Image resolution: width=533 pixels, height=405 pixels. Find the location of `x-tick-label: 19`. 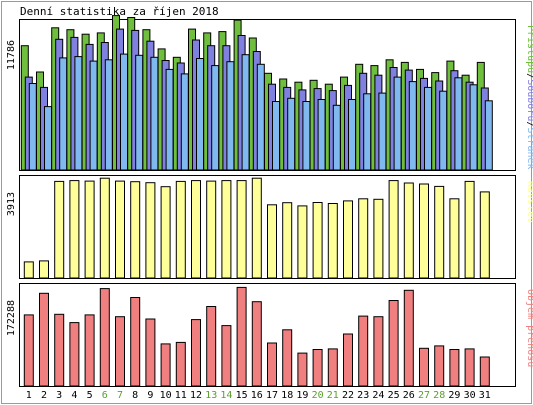

x-tick-label: 19 is located at coordinates (302, 395).